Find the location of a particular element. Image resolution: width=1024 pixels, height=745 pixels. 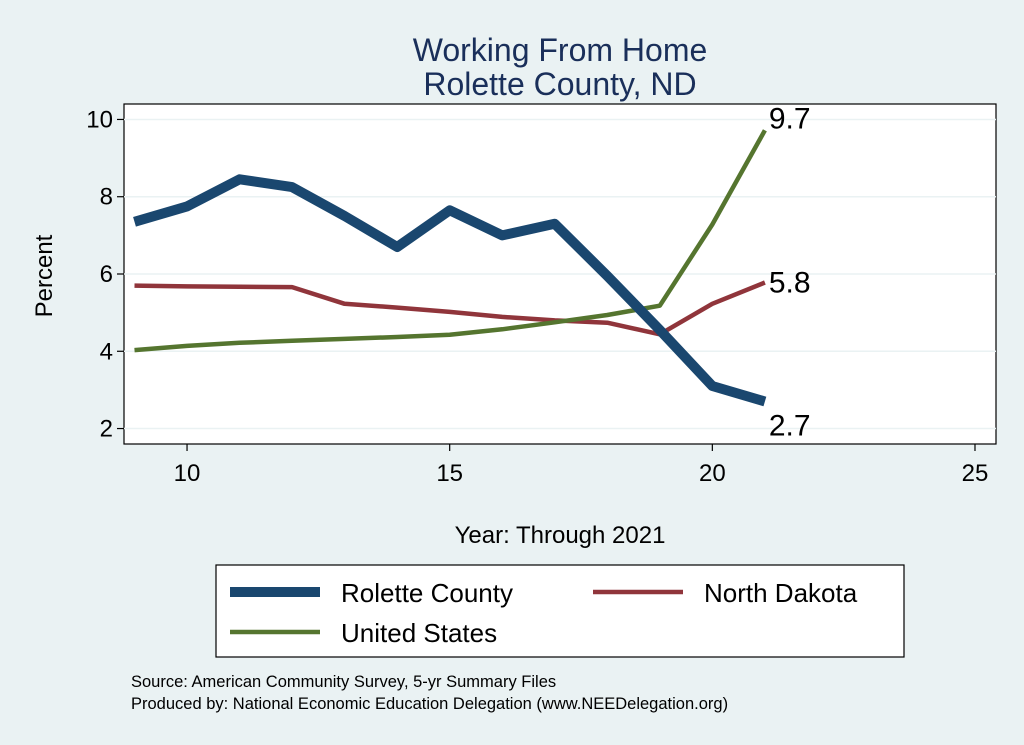

legend-box is located at coordinates (560, 611).